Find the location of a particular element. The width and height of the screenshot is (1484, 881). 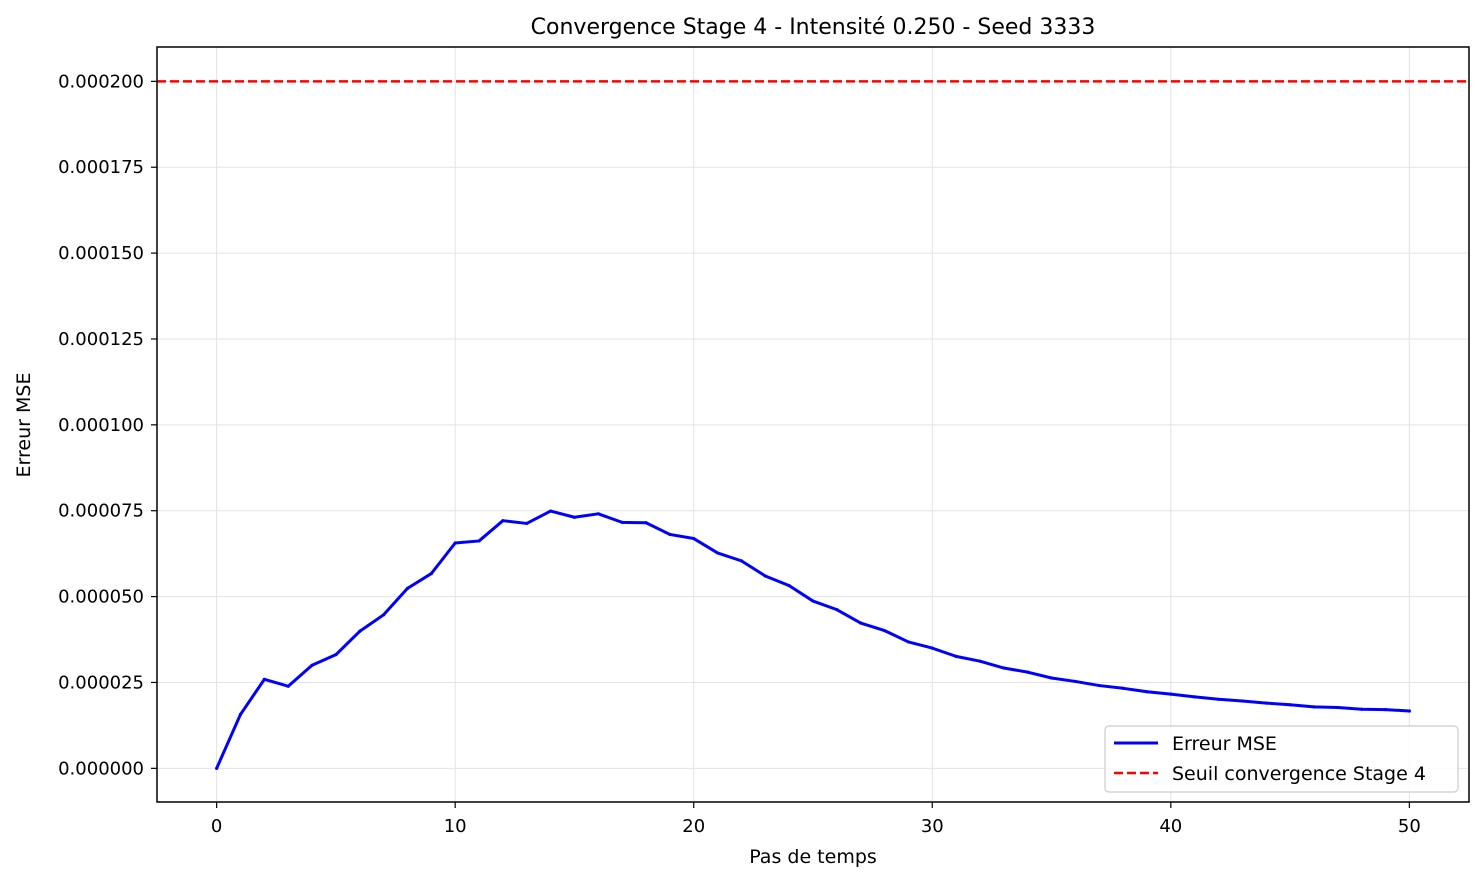

legend-box is located at coordinates (1281, 759).